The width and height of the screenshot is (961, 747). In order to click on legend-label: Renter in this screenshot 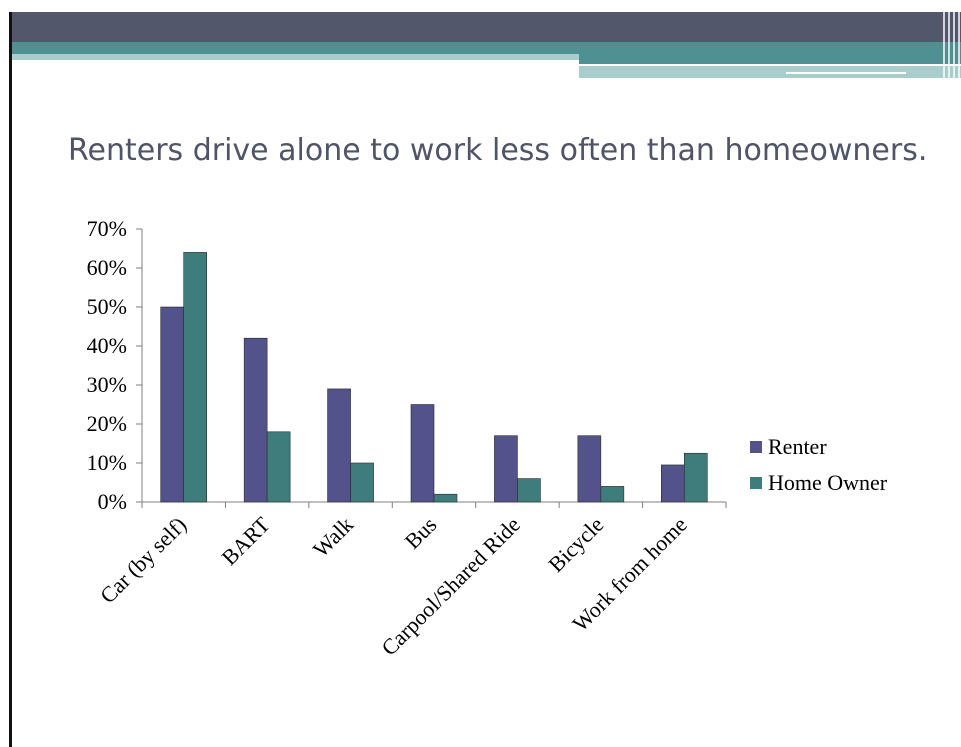, I will do `click(797, 446)`.